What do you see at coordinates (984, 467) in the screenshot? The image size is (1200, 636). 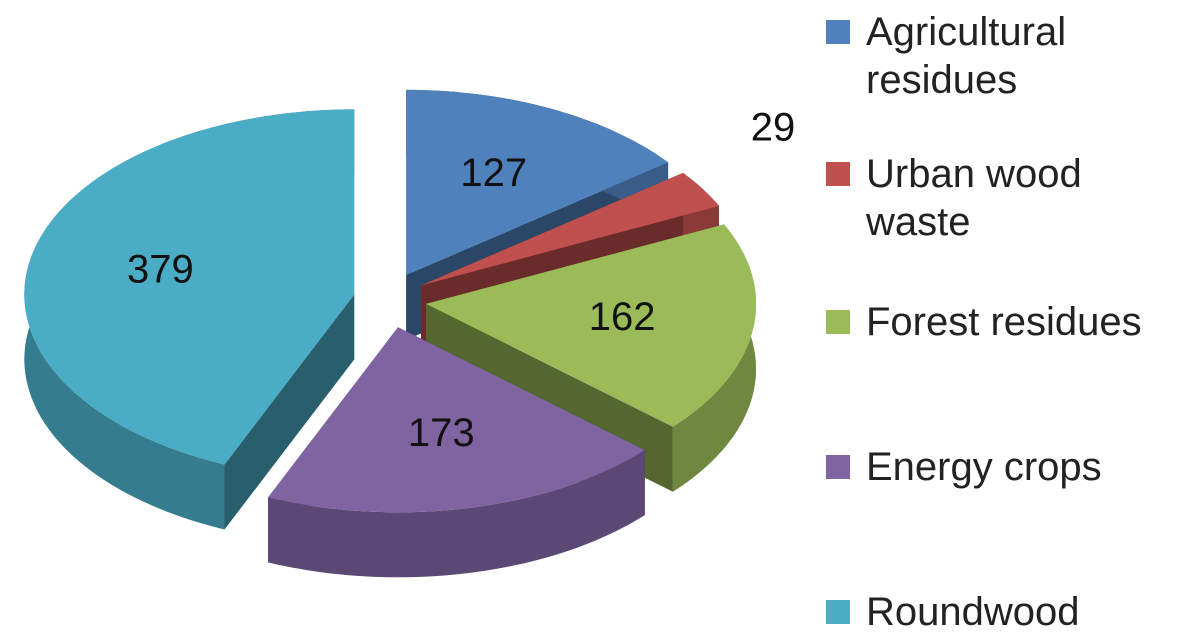 I see `legend-label: Energy crops` at bounding box center [984, 467].